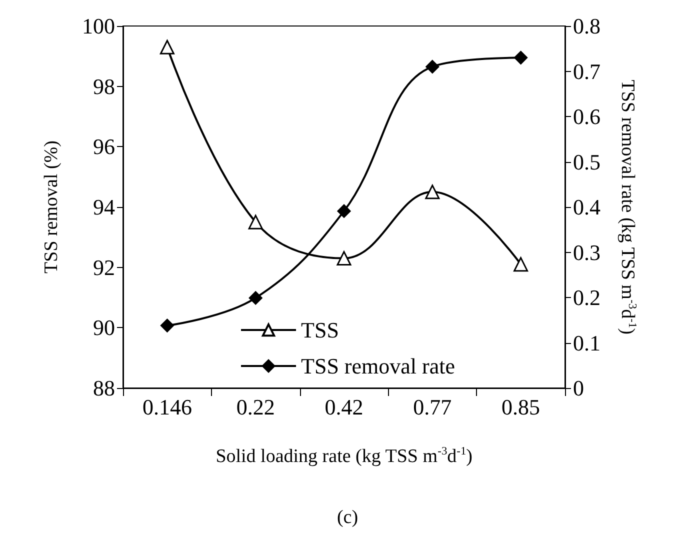 The width and height of the screenshot is (695, 541). I want to click on y-tick-label: 98, so click(104, 86).